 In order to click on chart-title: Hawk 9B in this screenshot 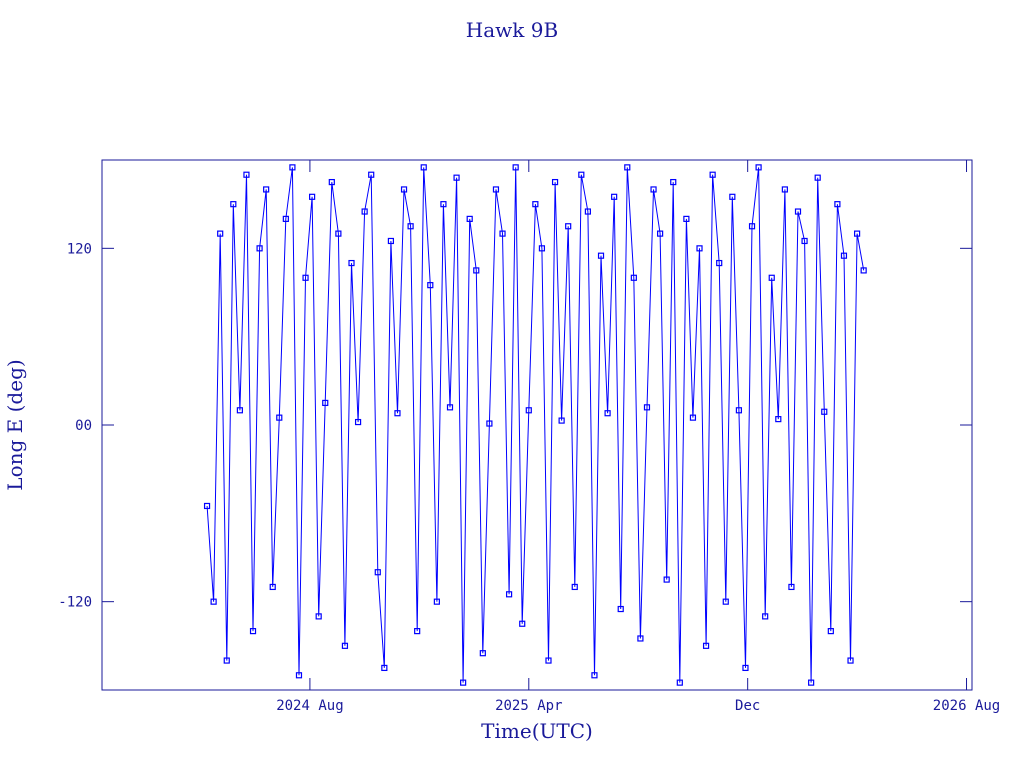, I will do `click(512, 30)`.